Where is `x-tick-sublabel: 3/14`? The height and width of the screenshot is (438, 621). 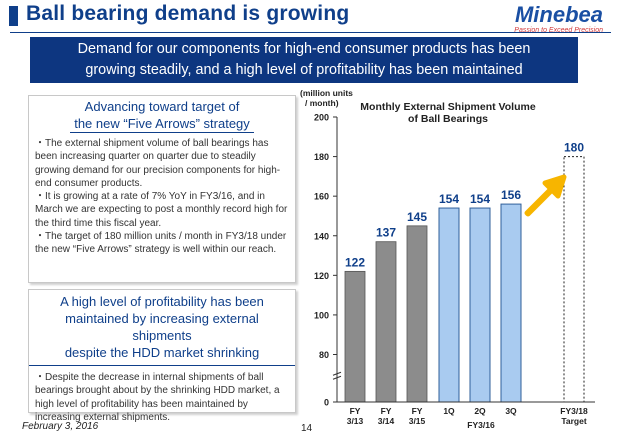 x-tick-sublabel: 3/14 is located at coordinates (386, 421).